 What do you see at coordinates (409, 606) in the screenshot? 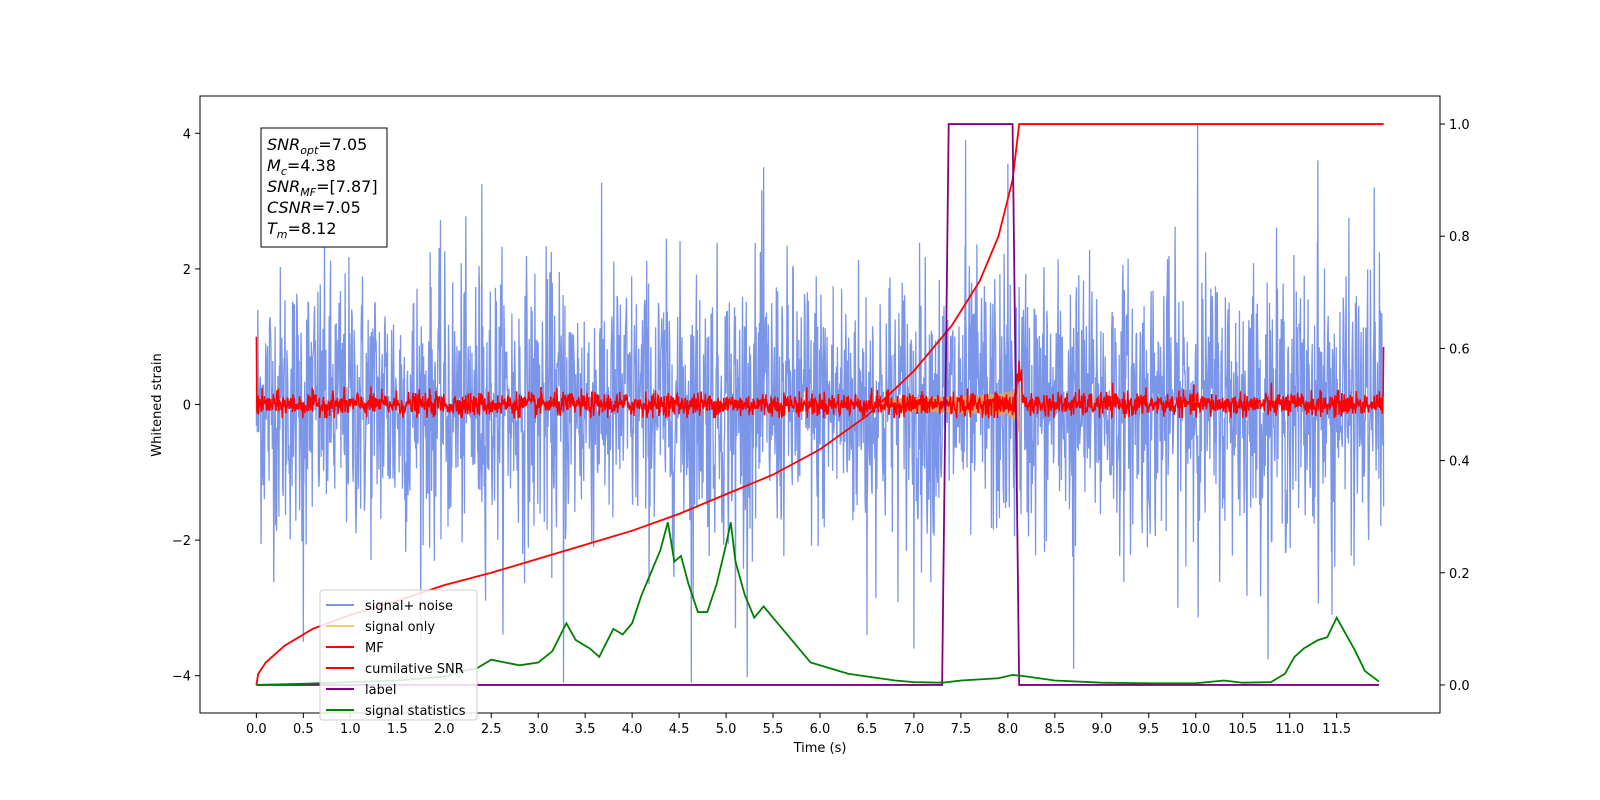
I see `legend-item-label: signal+ noise` at bounding box center [409, 606].